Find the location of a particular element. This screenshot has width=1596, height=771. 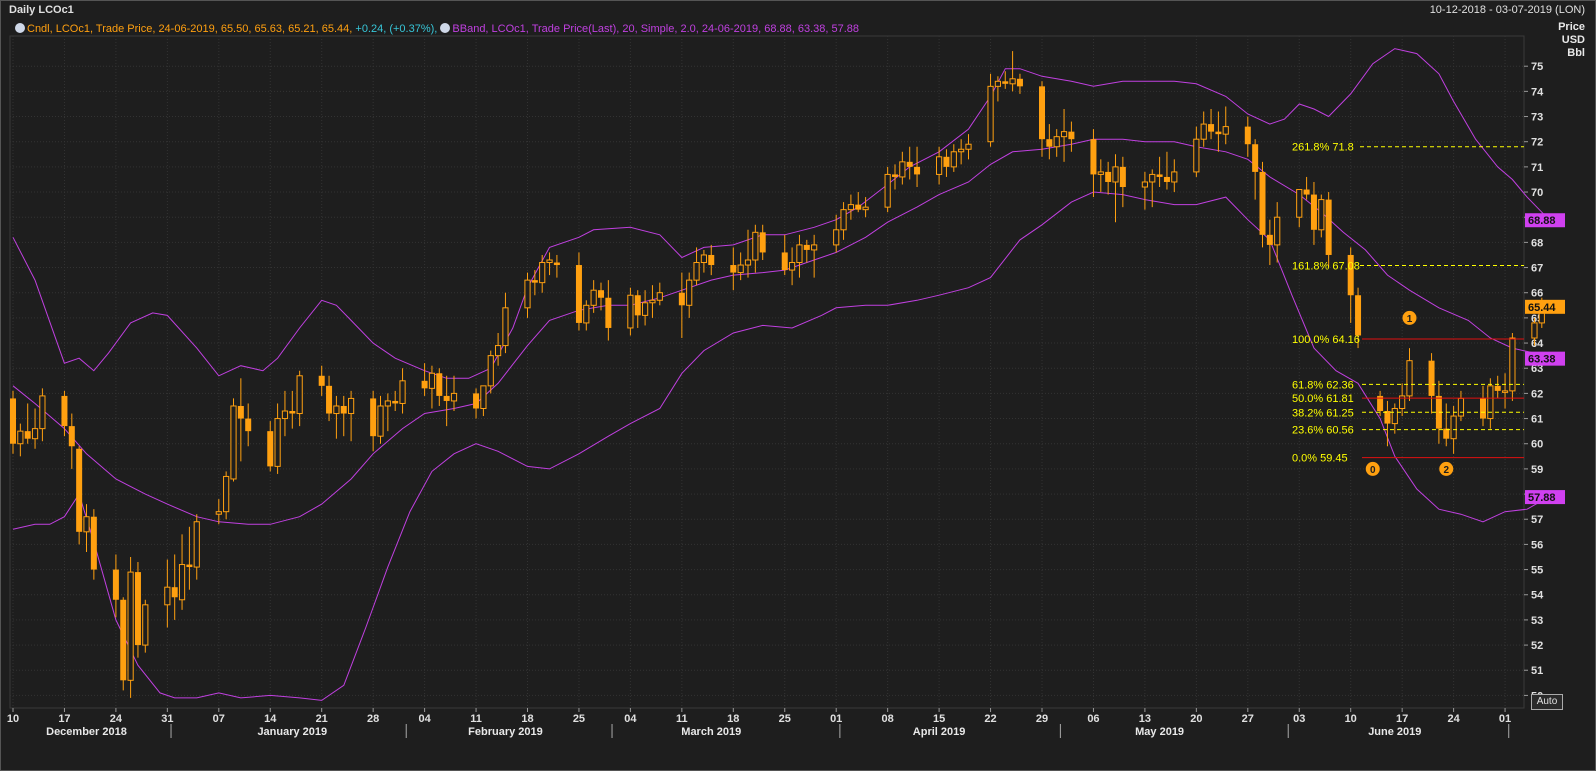

wave-marker-label: 2 is located at coordinates (1446, 470).